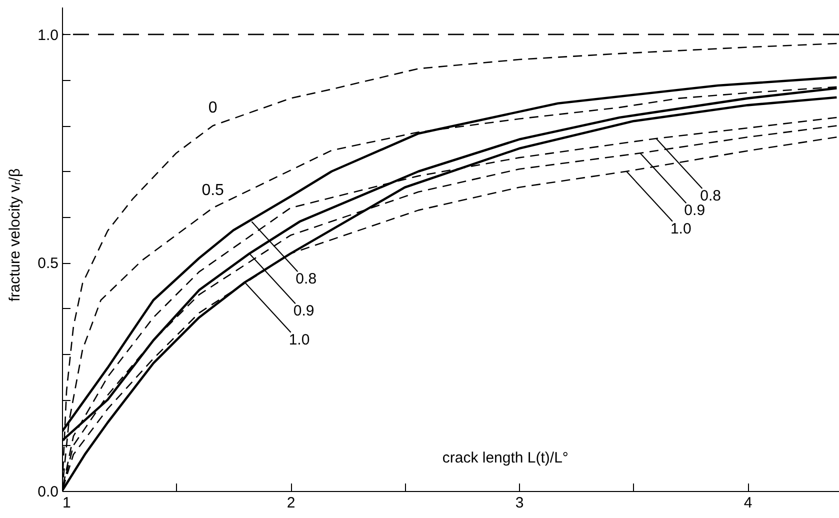 Image resolution: width=839 pixels, height=518 pixels. What do you see at coordinates (213, 190) in the screenshot?
I see `series-label: 0.5` at bounding box center [213, 190].